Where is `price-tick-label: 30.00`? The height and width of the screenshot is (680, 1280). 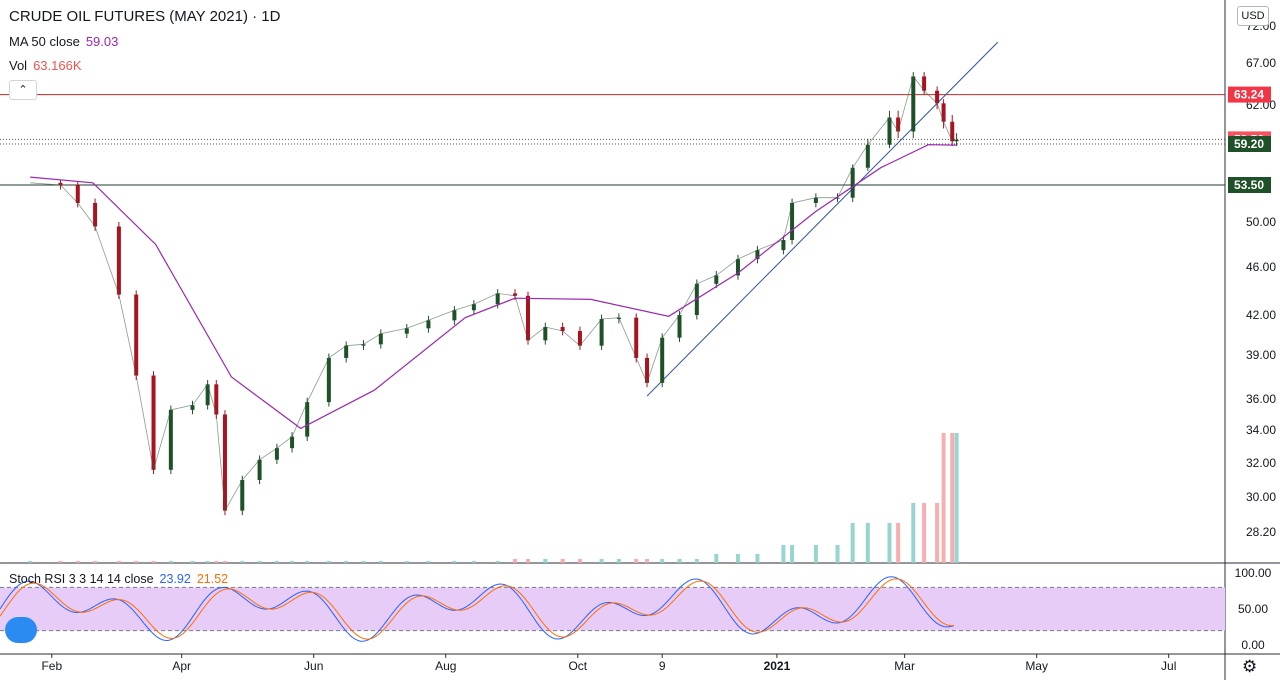
price-tick-label: 30.00 is located at coordinates (1261, 497).